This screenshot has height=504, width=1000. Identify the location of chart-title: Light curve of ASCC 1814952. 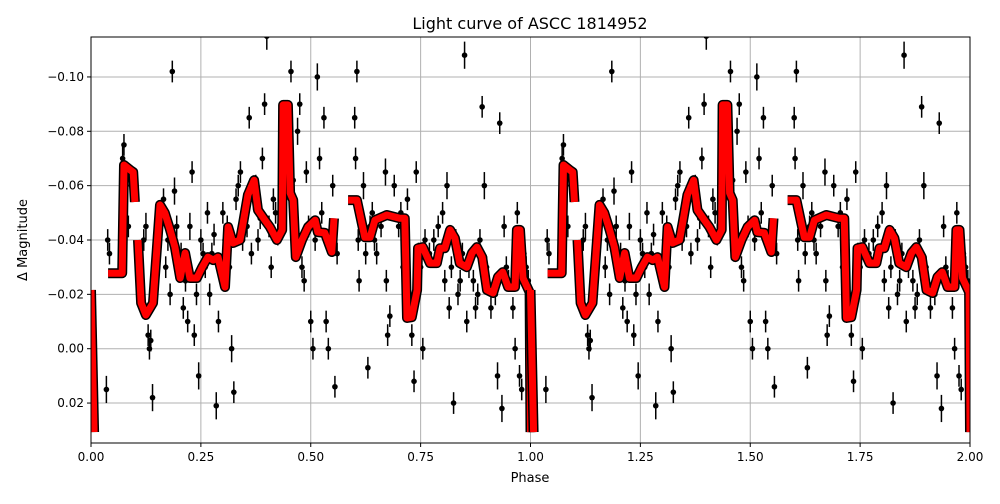
(529, 23).